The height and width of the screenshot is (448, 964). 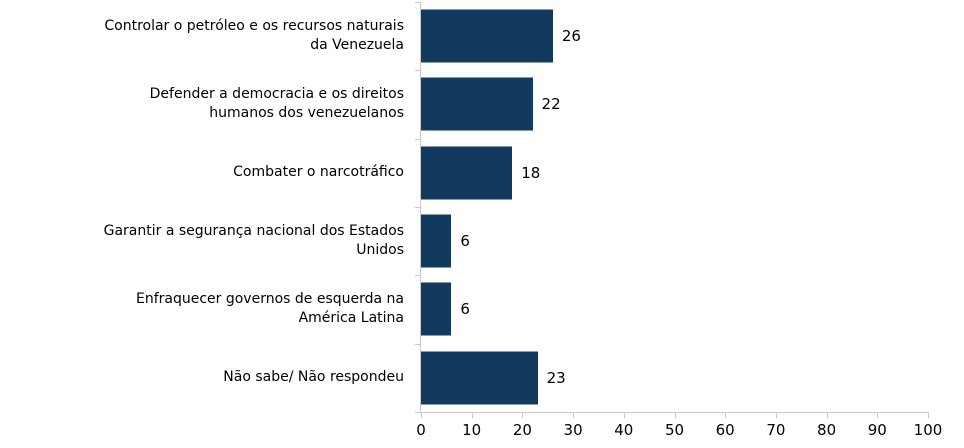 What do you see at coordinates (573, 430) in the screenshot?
I see `x-tick-label: 30` at bounding box center [573, 430].